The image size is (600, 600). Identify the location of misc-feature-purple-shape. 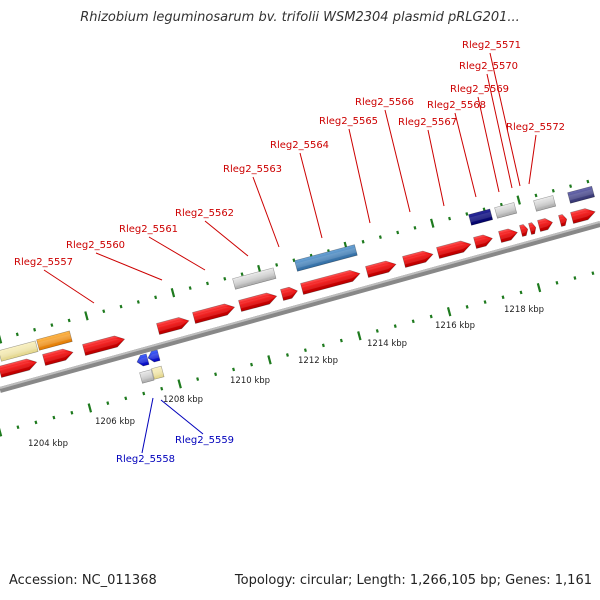
(581, 194).